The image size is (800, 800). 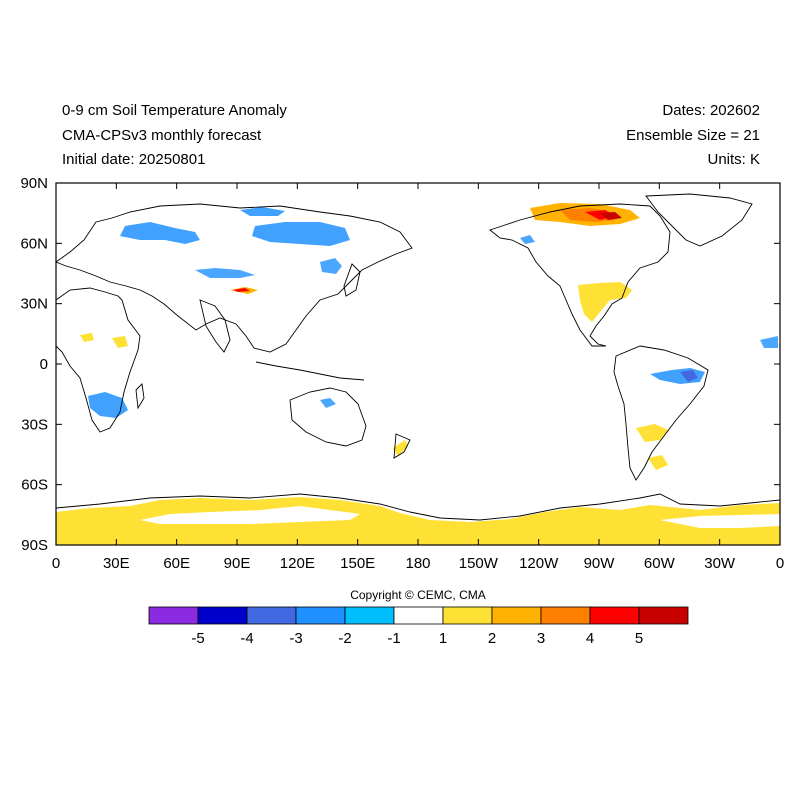 I want to click on colorbar-label: -4, so click(x=246, y=638).